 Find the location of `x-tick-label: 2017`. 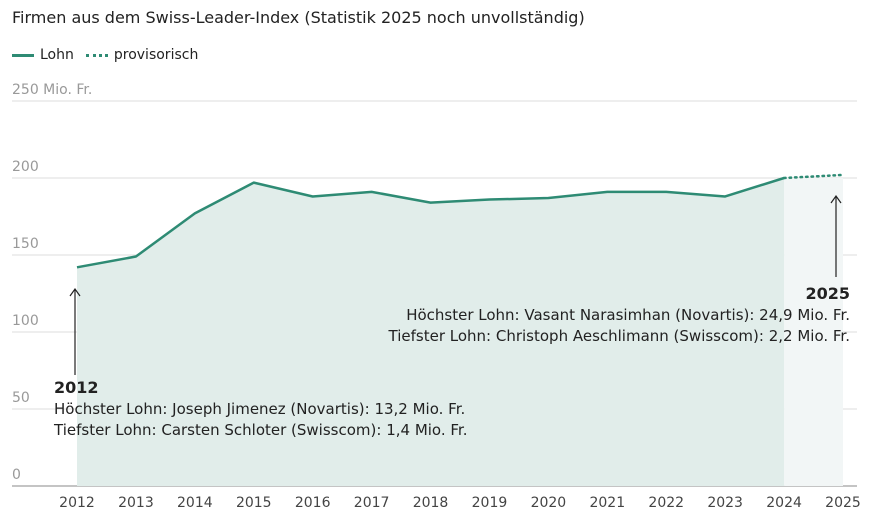

x-tick-label: 2017 is located at coordinates (372, 503).